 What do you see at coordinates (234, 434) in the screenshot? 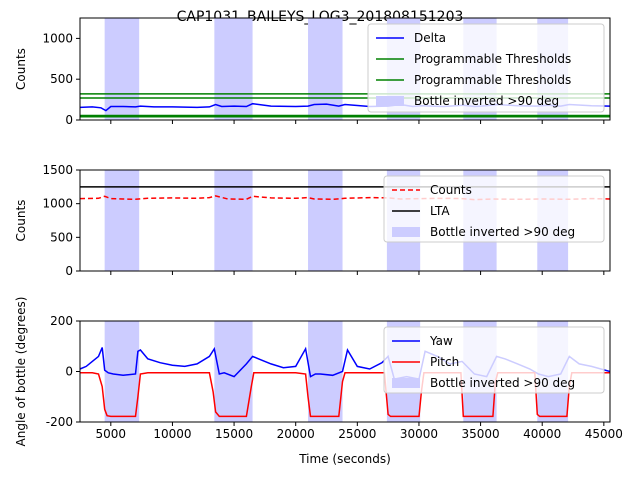
I see `x-tick-label: 15000` at bounding box center [234, 434].